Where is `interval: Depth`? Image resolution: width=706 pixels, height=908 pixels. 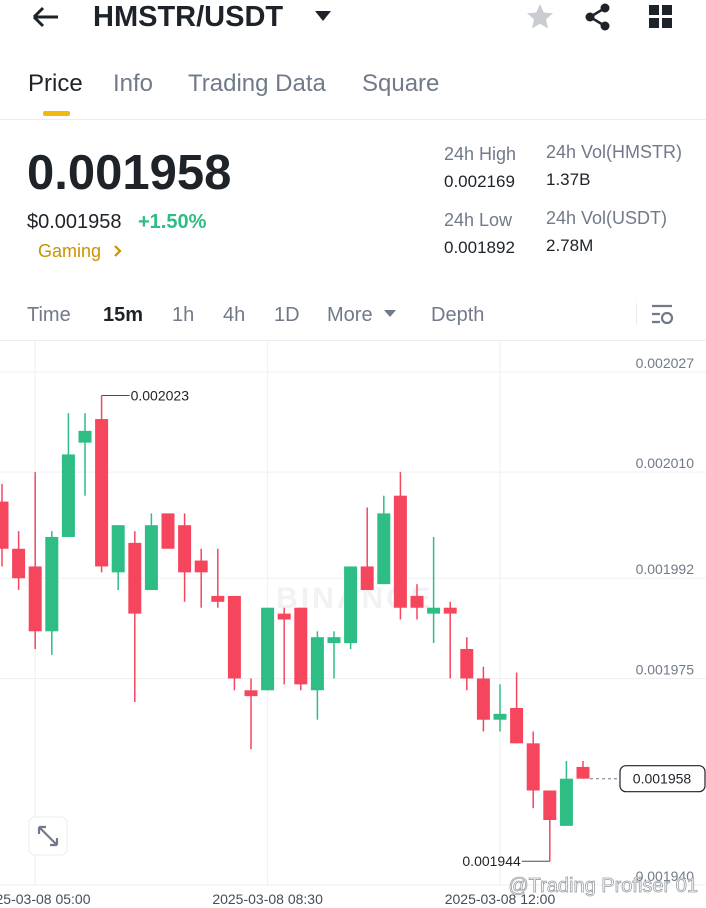
interval: Depth is located at coordinates (458, 315).